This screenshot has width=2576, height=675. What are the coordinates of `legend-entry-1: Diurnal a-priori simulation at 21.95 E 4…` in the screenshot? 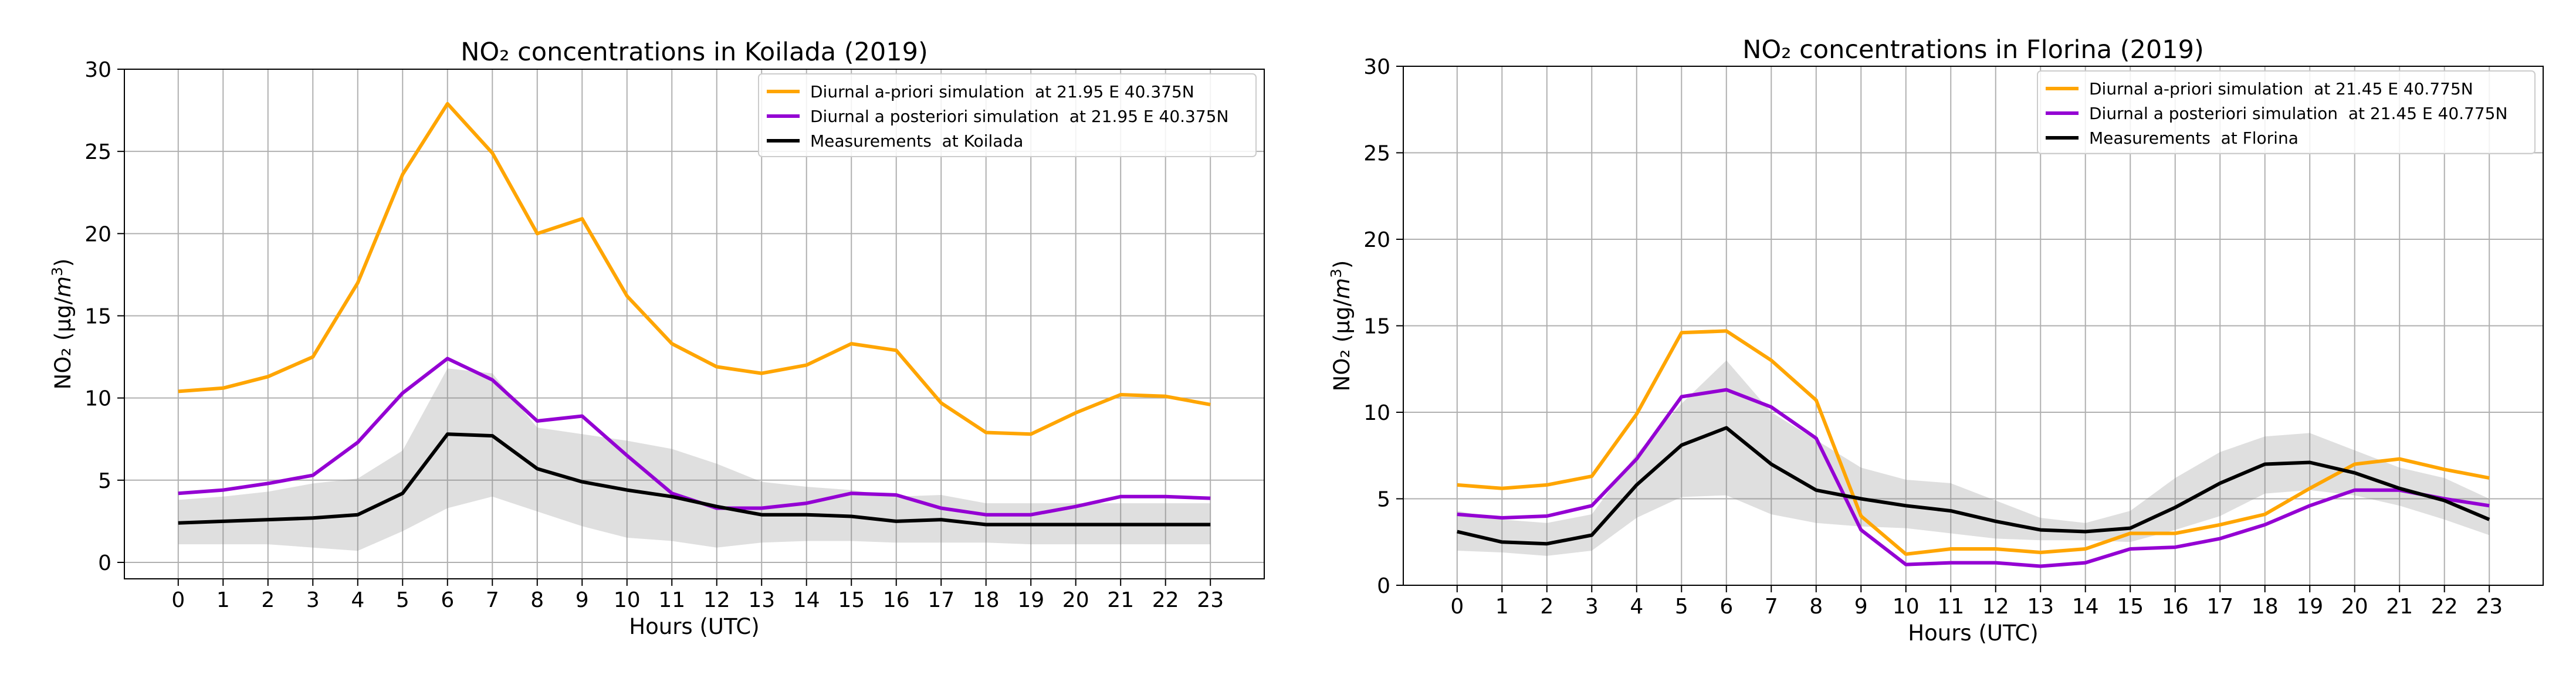 It's located at (1002, 91).